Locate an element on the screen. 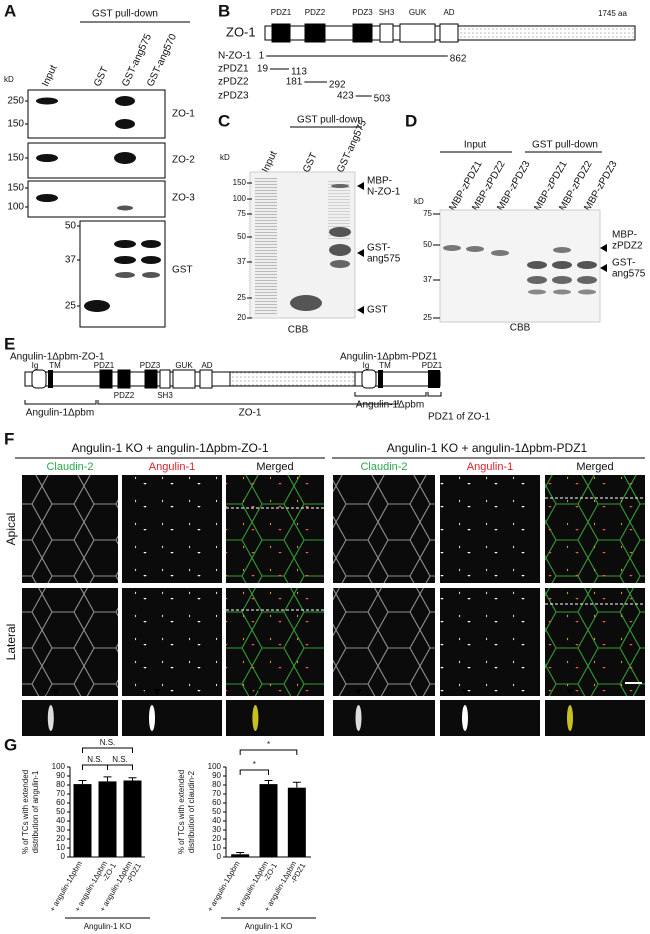 The height and width of the screenshot is (934, 650). domain-label: AD is located at coordinates (206, 365).